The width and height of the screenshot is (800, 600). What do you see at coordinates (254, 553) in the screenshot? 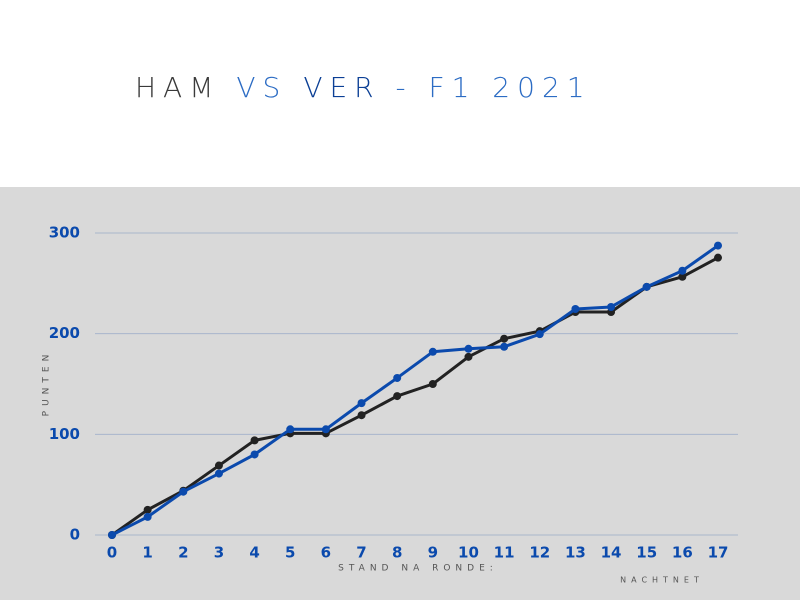
I see `x-tick-label: 4` at bounding box center [254, 553].